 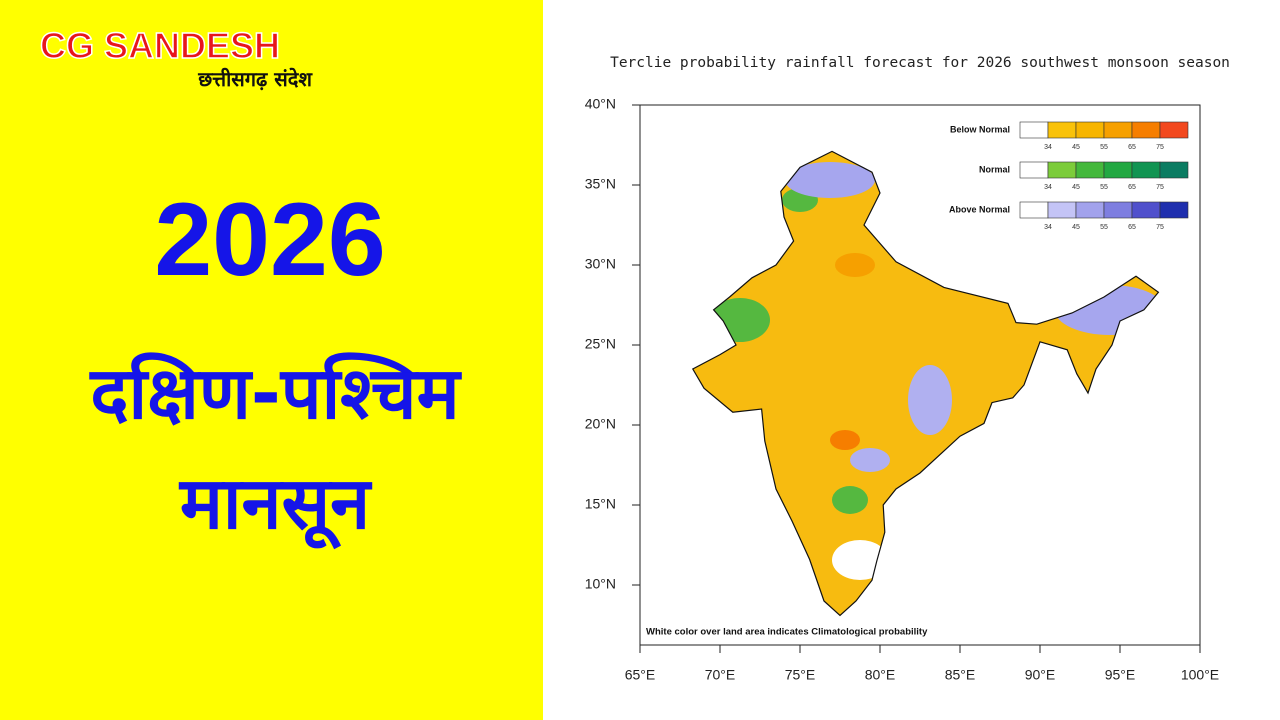 I want to click on legend-label: Below Normal, so click(x=980, y=129).